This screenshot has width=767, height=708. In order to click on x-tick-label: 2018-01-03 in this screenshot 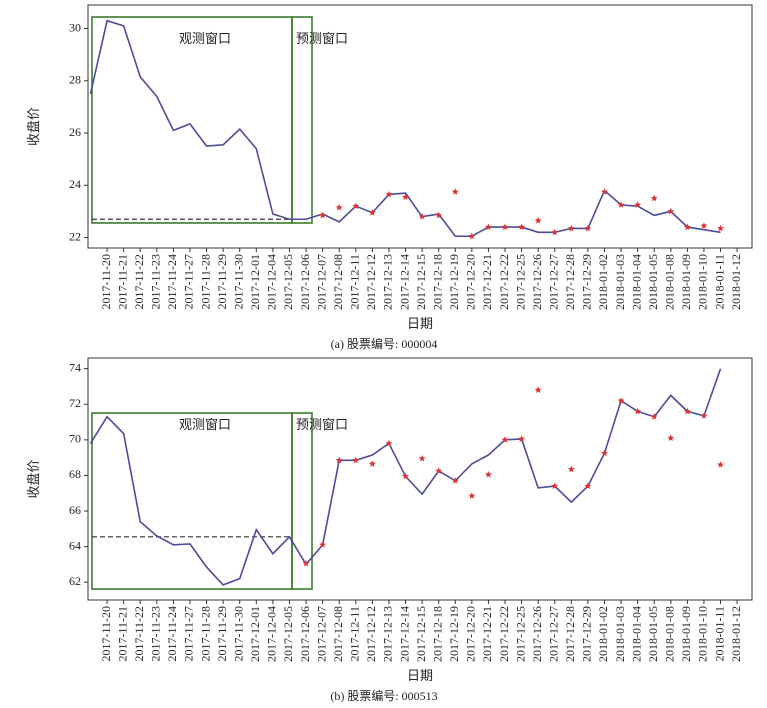, I will do `click(620, 282)`.